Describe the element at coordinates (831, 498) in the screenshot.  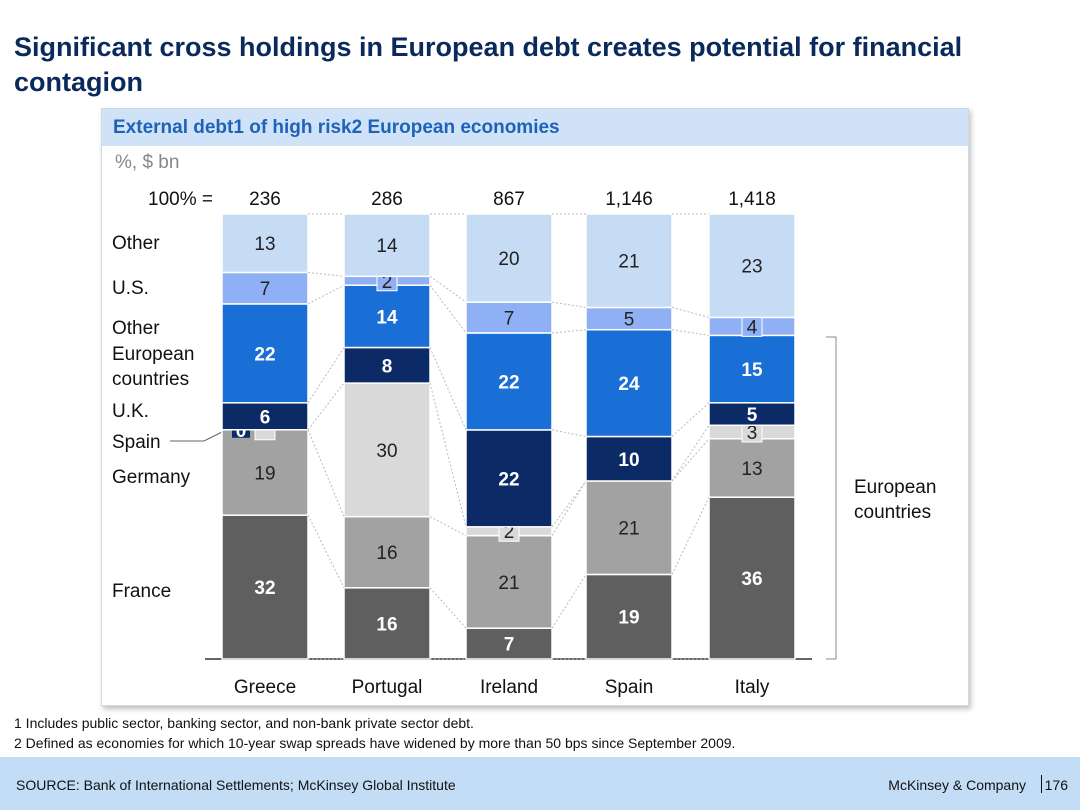
I see `european-bracket` at that location.